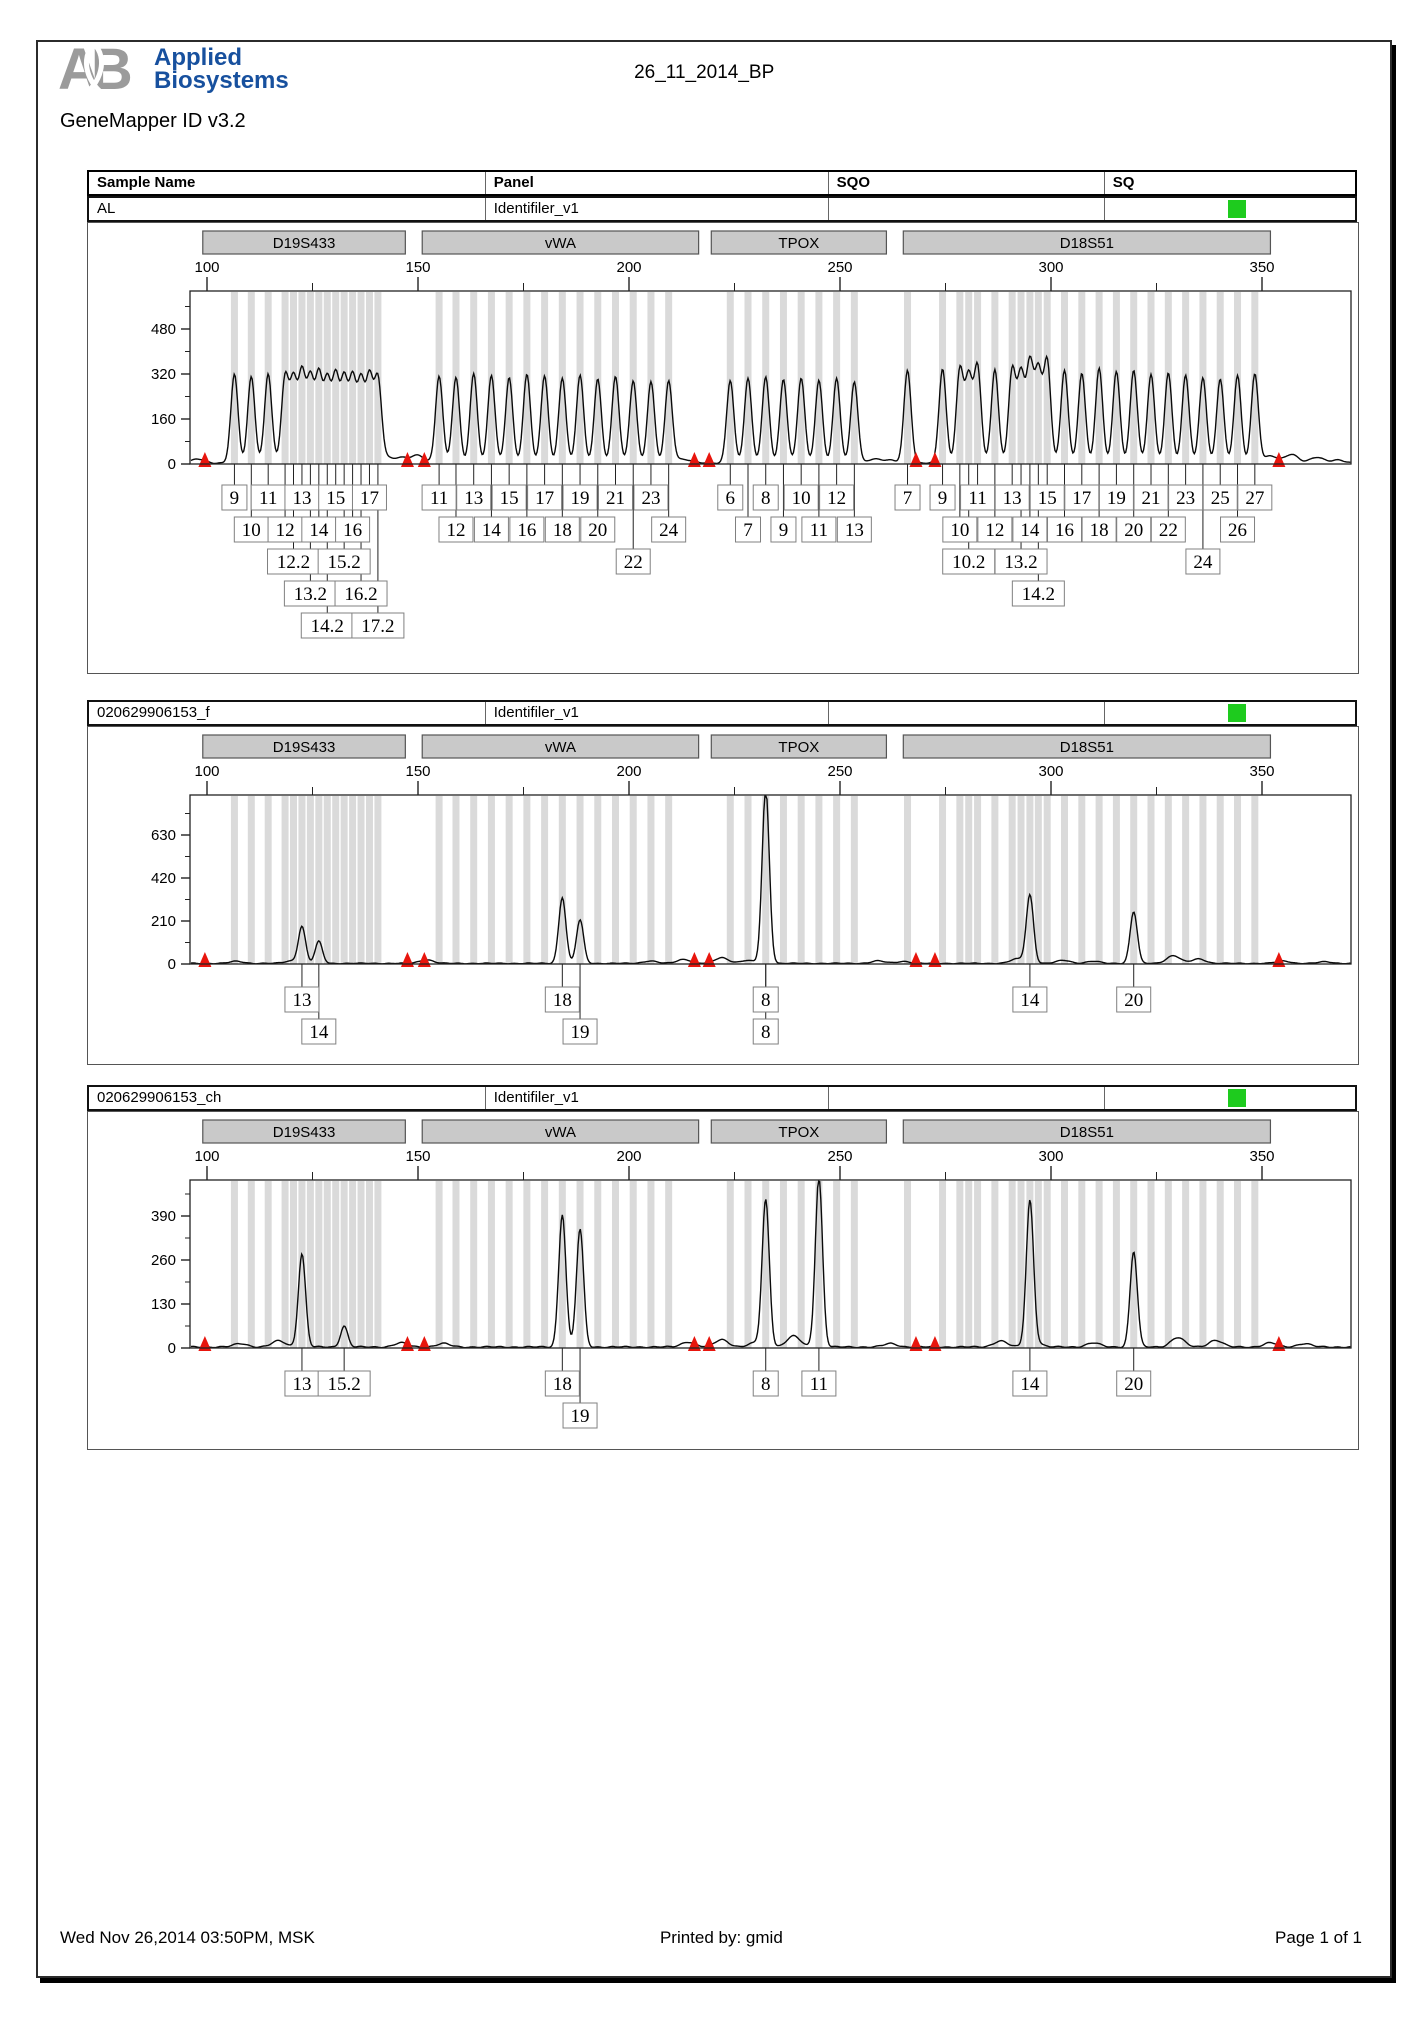  I want to click on sq-quality-indicator, so click(1236, 1098).